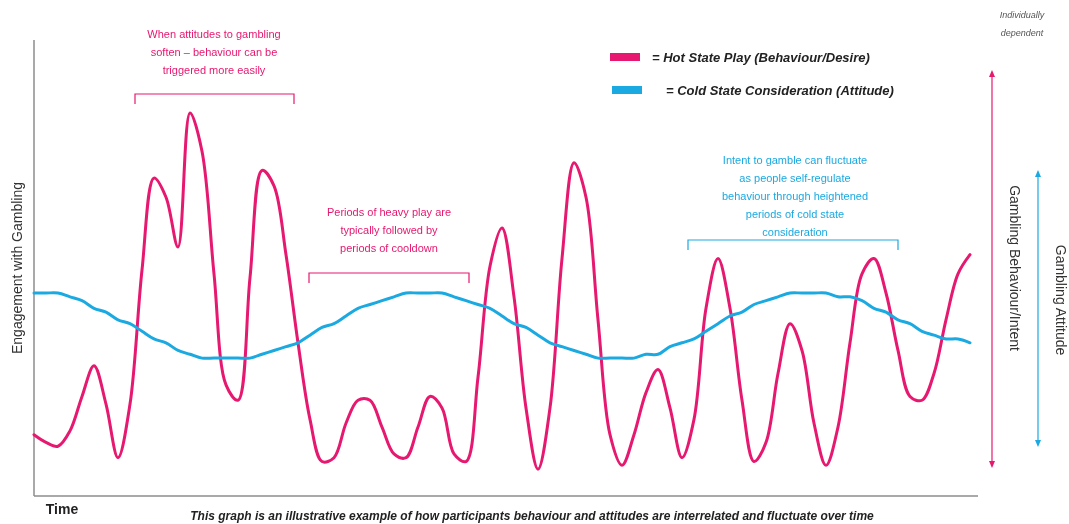  Describe the element at coordinates (214, 52) in the screenshot. I see `text: When attitudes to gambling soften – behaviour can be triggered more easily` at that location.